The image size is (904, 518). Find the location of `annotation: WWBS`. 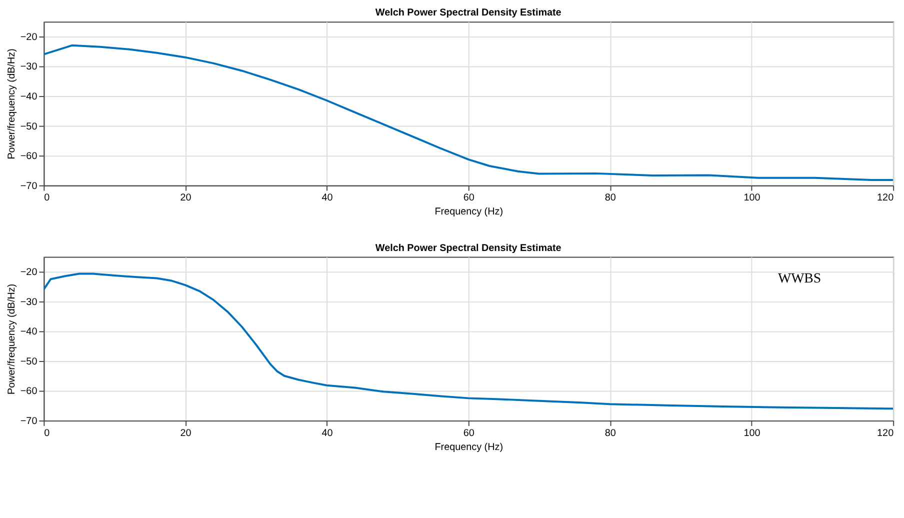

annotation: WWBS is located at coordinates (800, 279).